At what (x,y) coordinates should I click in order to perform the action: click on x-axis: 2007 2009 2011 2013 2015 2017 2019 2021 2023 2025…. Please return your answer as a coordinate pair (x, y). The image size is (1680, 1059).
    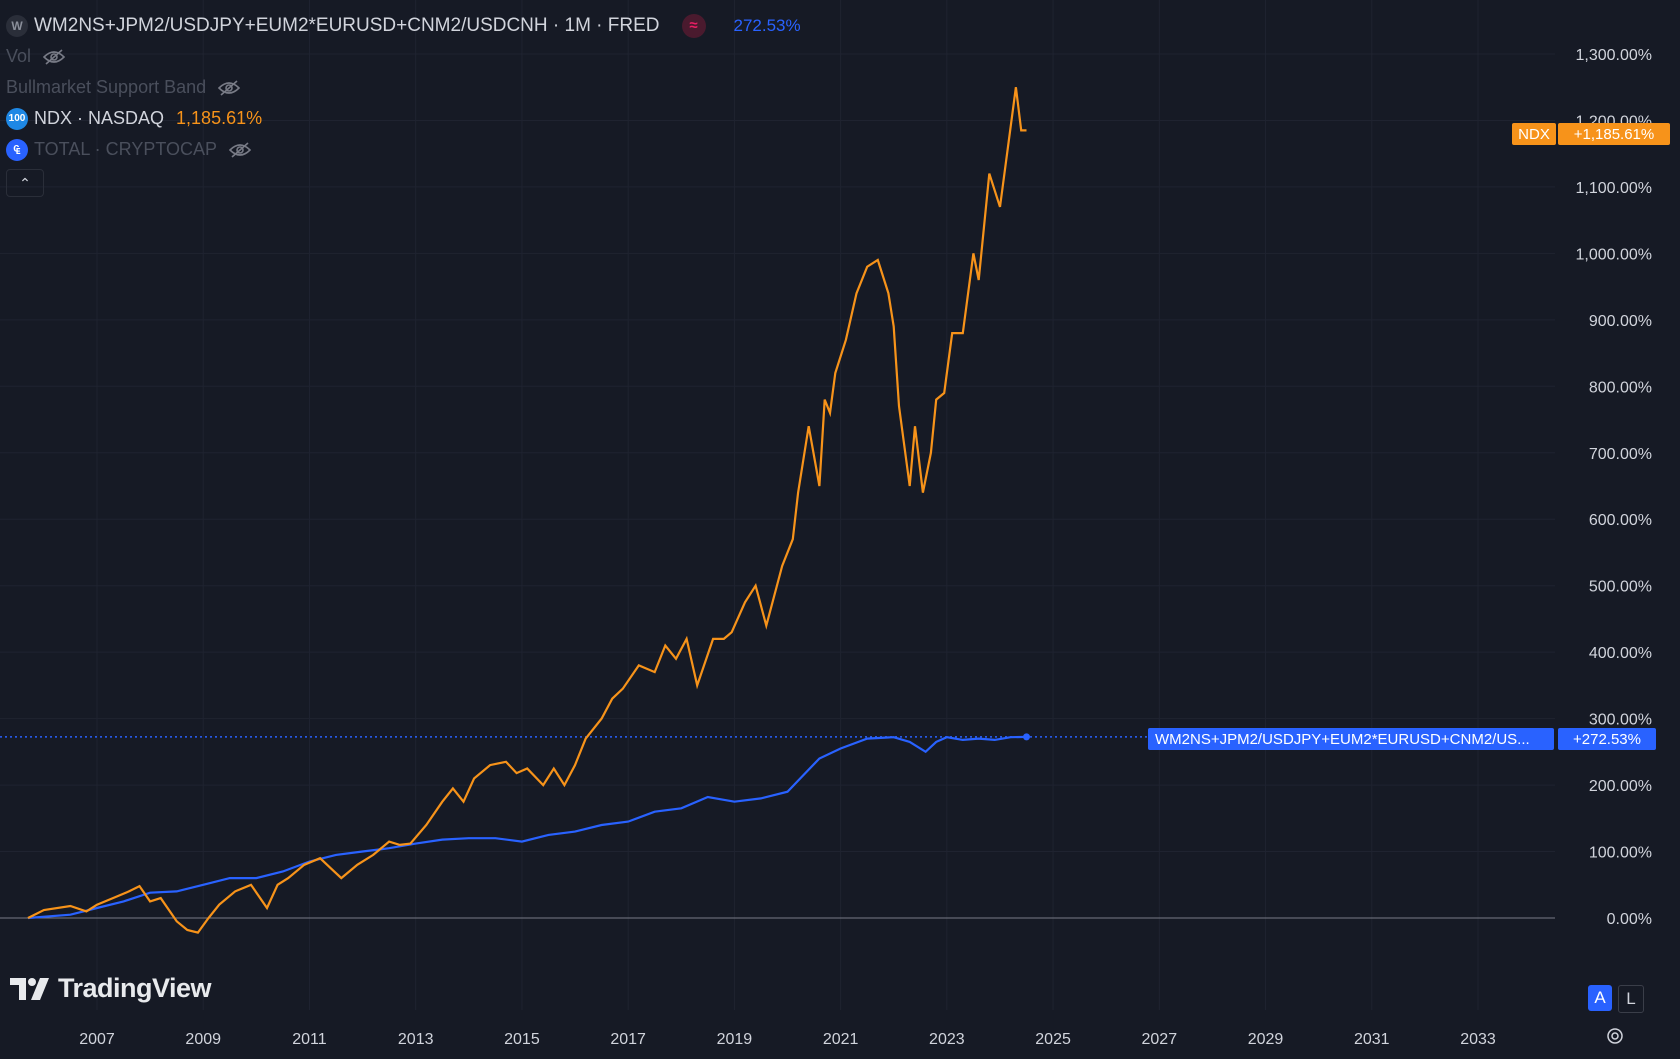
    Looking at the image, I should click on (787, 1039).